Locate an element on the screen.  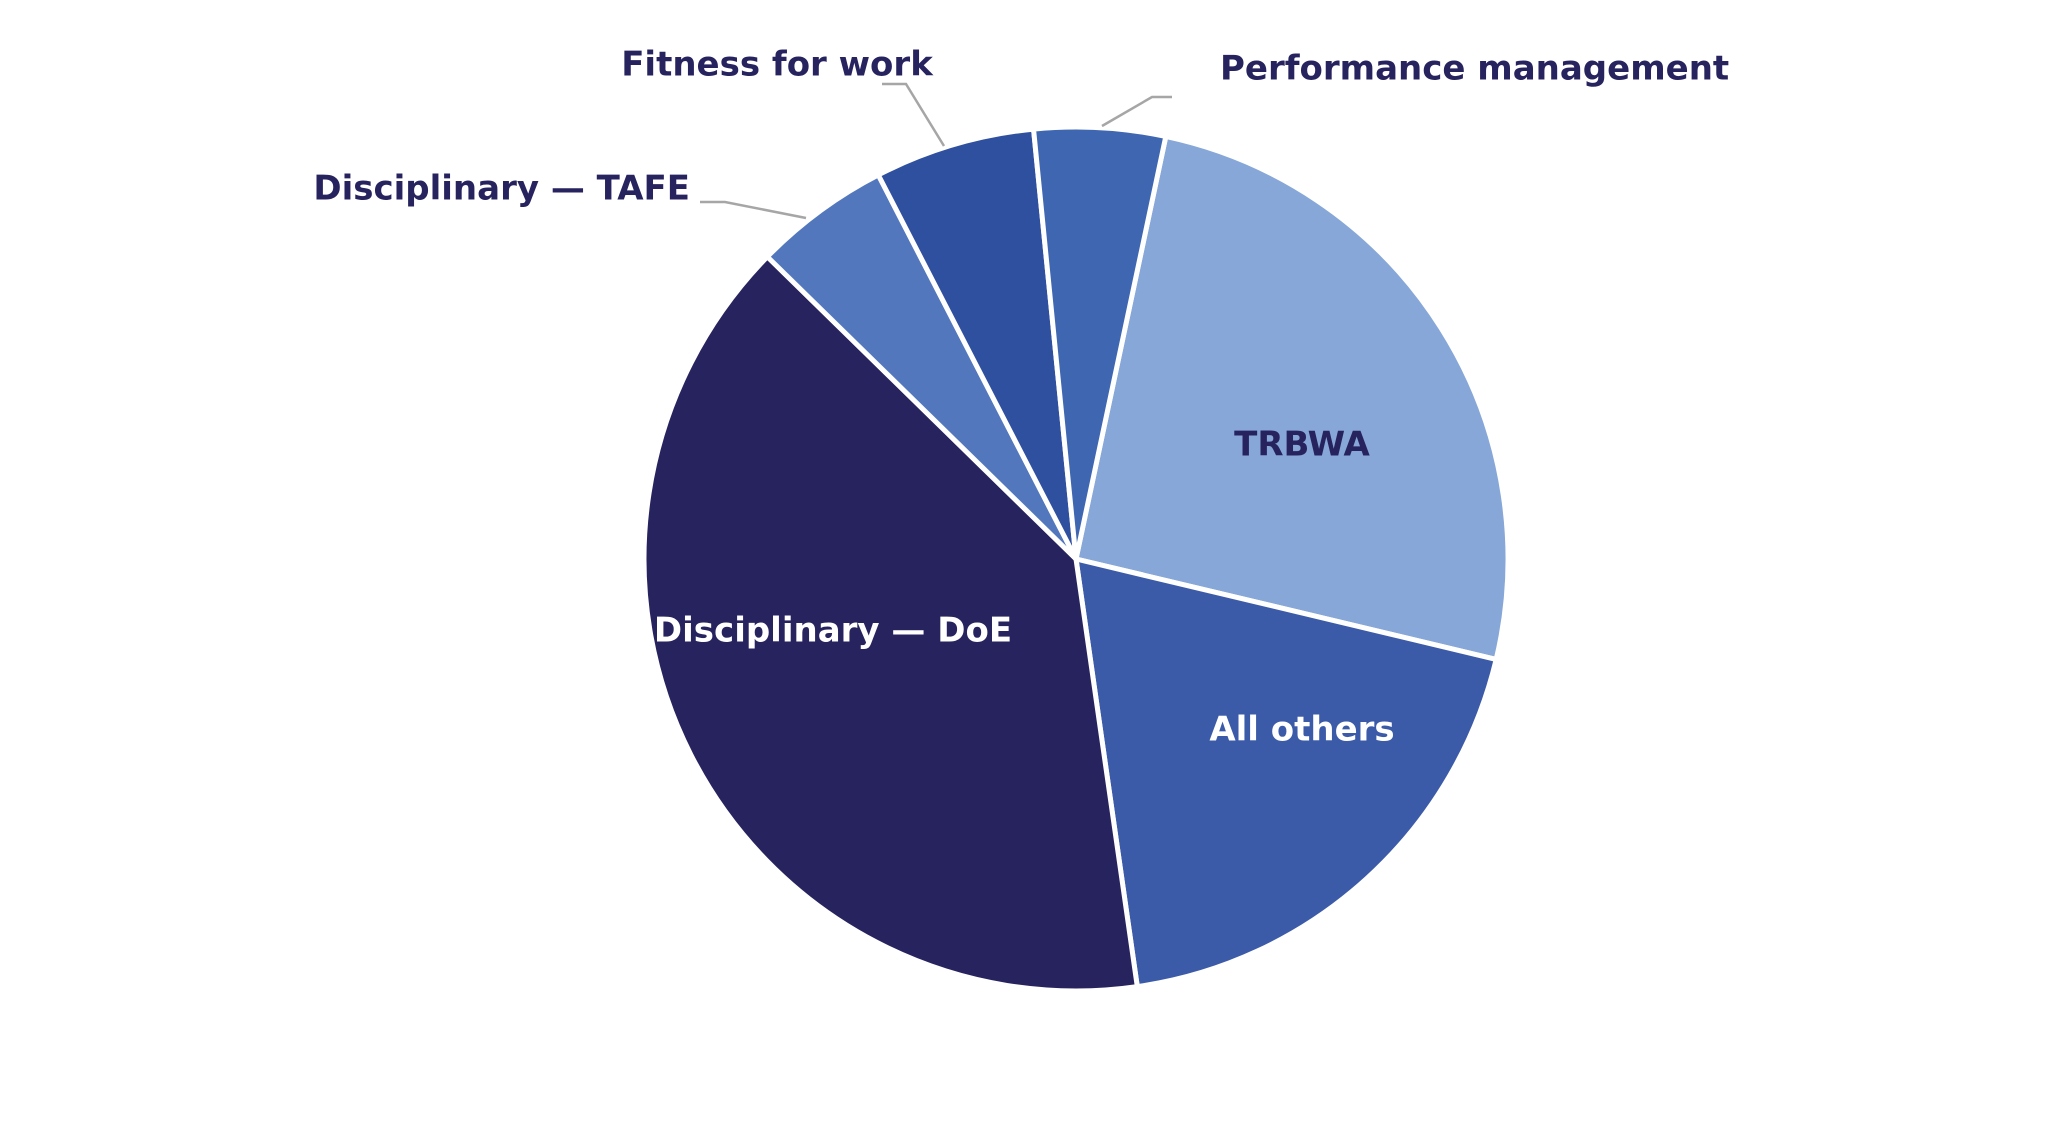
slice-label-fitness-for-work: Fitness for work is located at coordinates (777, 65).